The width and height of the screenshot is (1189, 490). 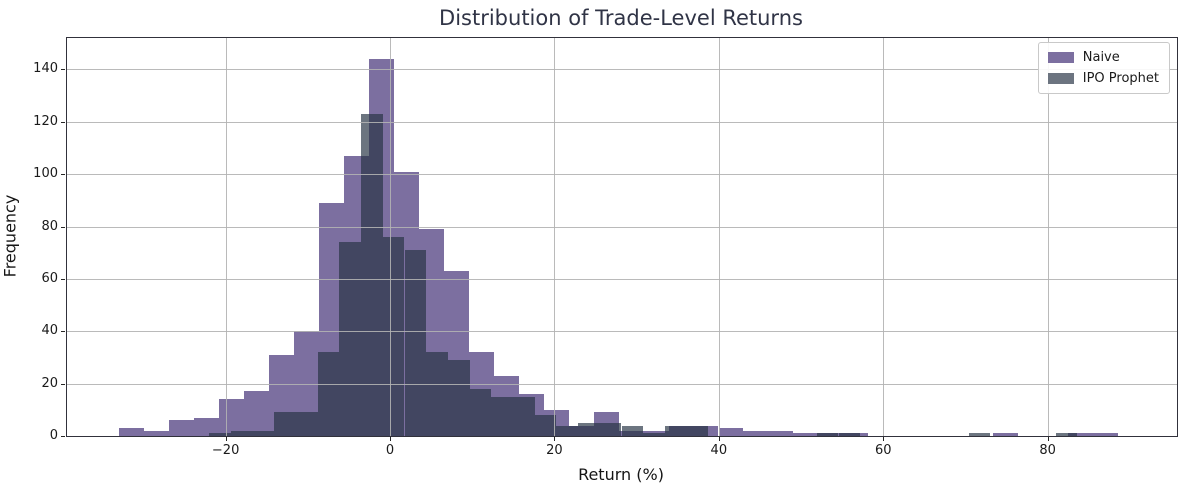 I want to click on x-tick-label: 60, so click(x=883, y=450).